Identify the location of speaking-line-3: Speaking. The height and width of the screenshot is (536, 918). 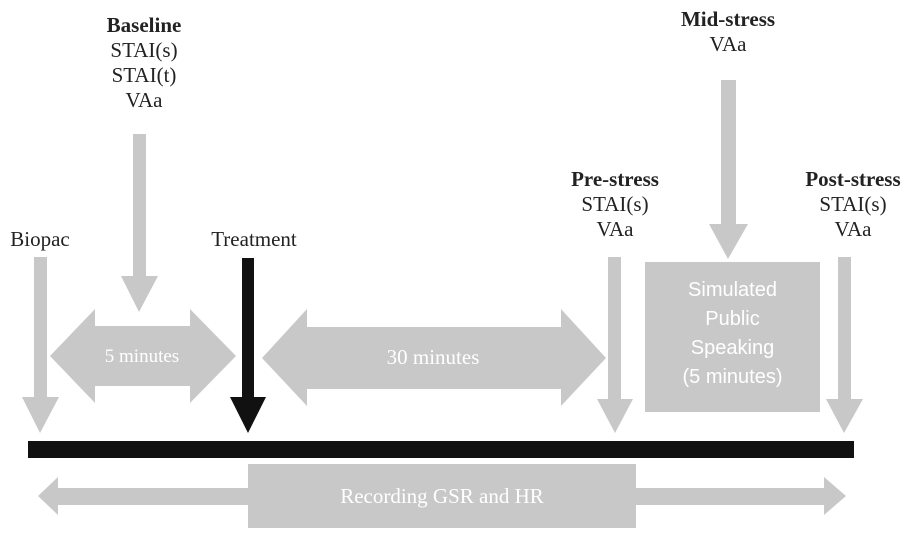
(732, 348).